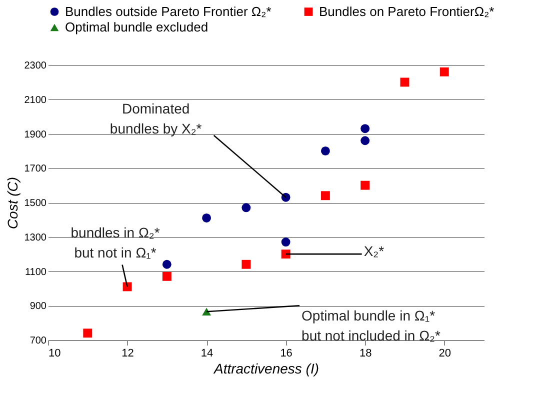 This screenshot has height=401, width=540. What do you see at coordinates (35, 203) in the screenshot?
I see `y-tick-label: 1500` at bounding box center [35, 203].